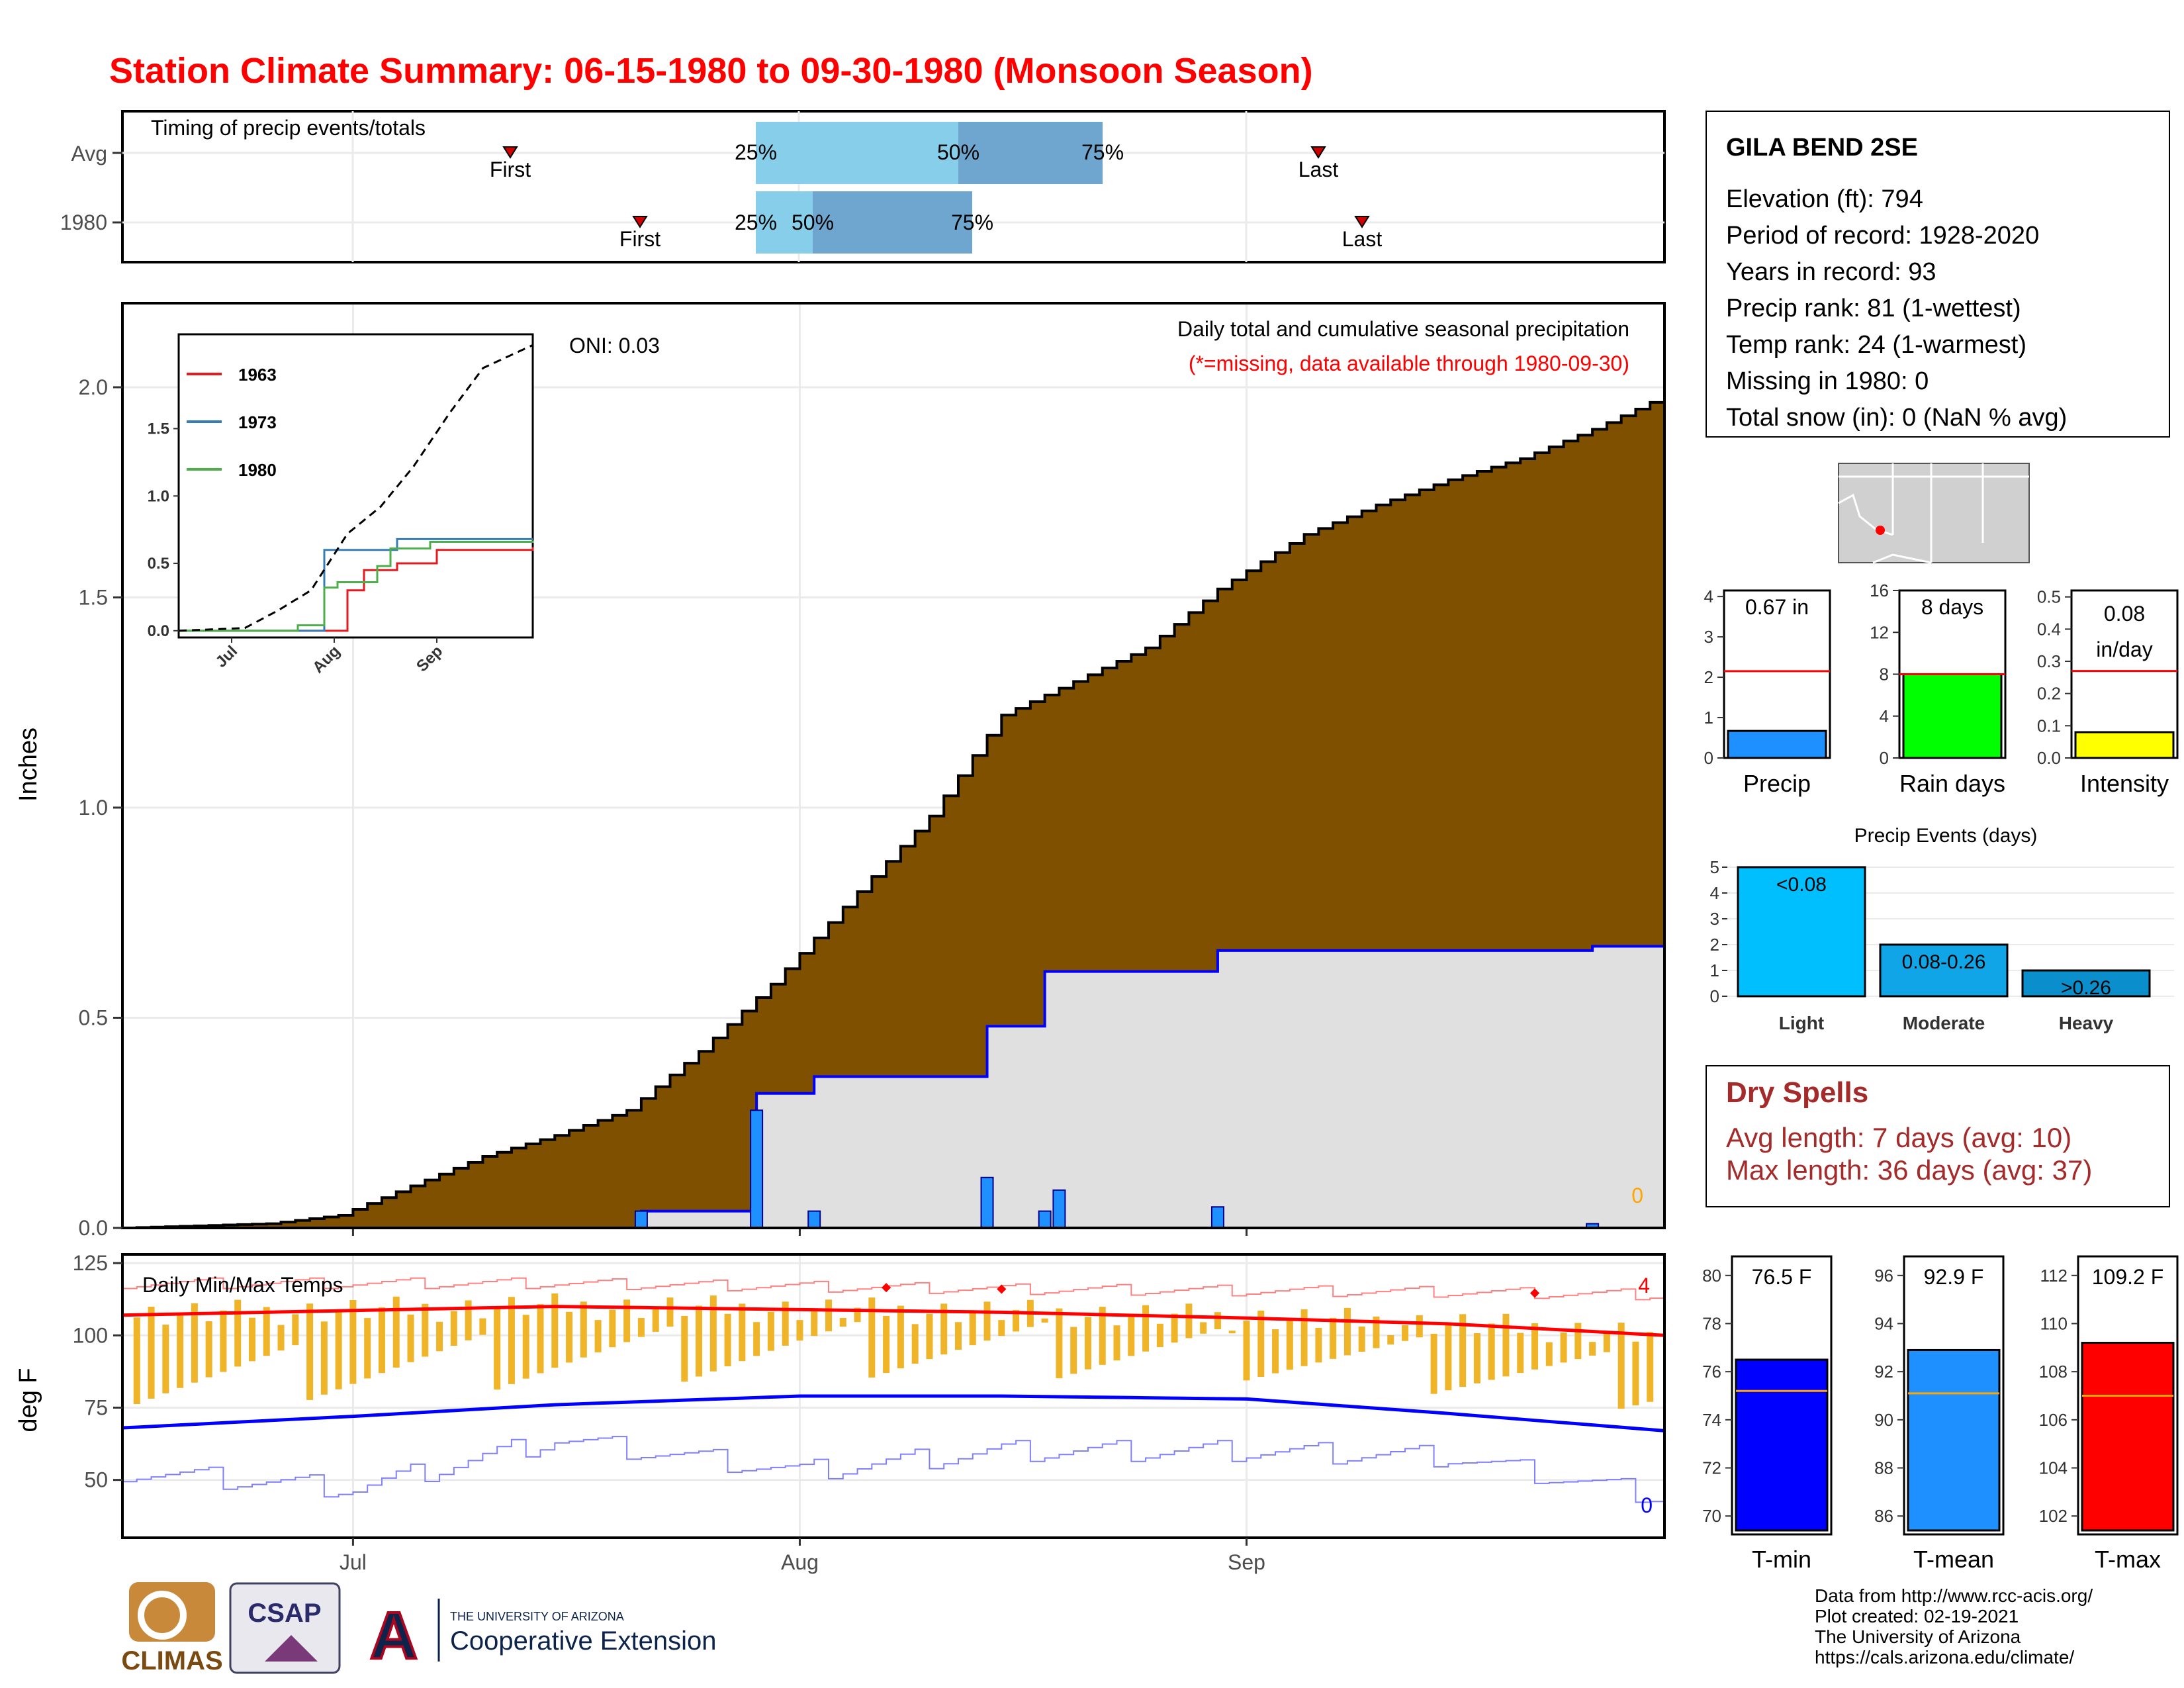  What do you see at coordinates (1644, 1285) in the screenshot?
I see `temps-max-missing: 4` at bounding box center [1644, 1285].